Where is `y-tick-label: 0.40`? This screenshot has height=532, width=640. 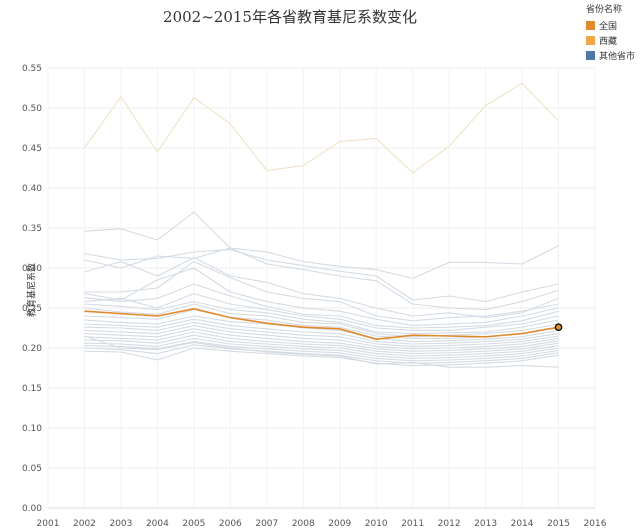 y-tick-label: 0.40 is located at coordinates (32, 189).